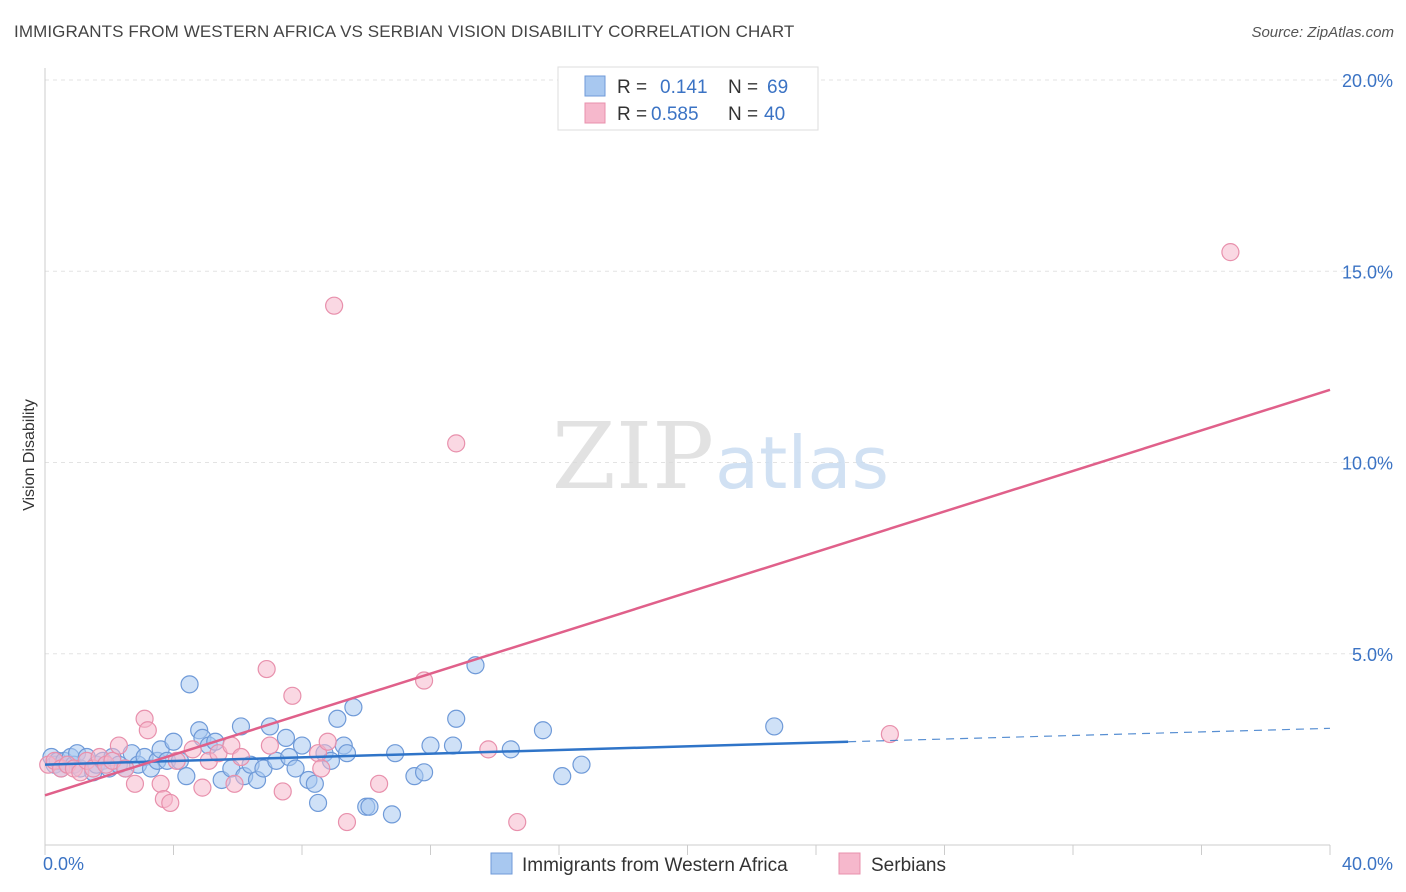  Describe the element at coordinates (63, 864) in the screenshot. I see `x-tick-label-0: 0.0%` at that location.